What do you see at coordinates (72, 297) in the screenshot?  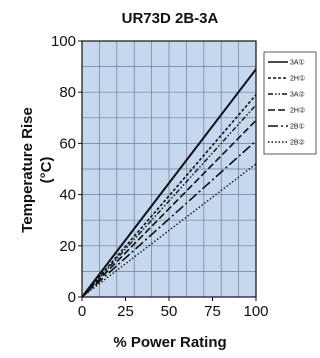 I see `y-tick-label: 0` at bounding box center [72, 297].